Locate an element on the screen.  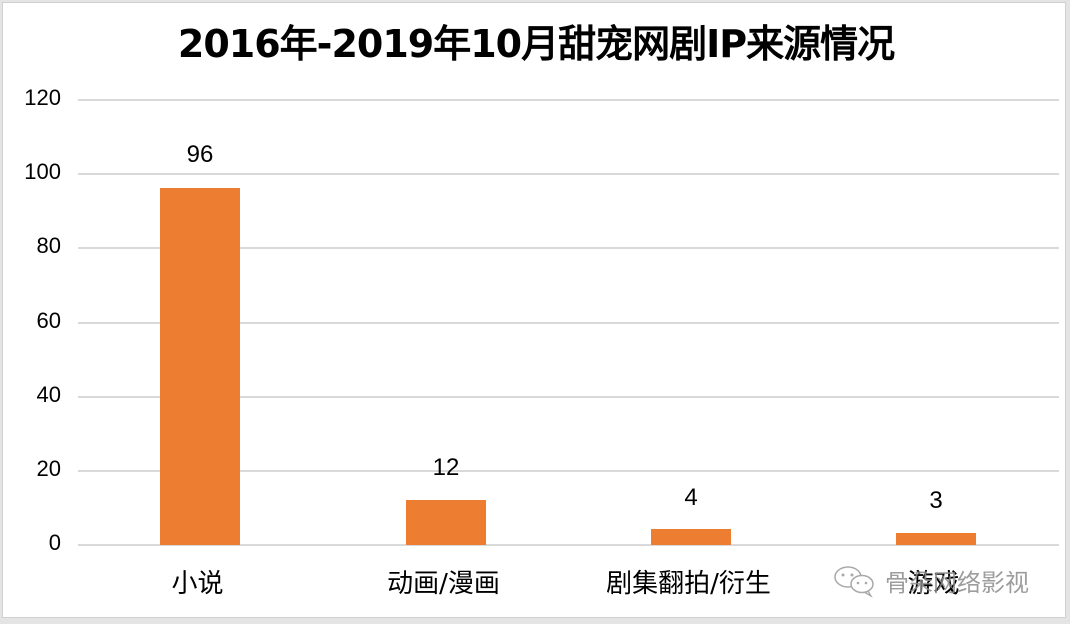
y-tick-60: 60 is located at coordinates (48, 320).